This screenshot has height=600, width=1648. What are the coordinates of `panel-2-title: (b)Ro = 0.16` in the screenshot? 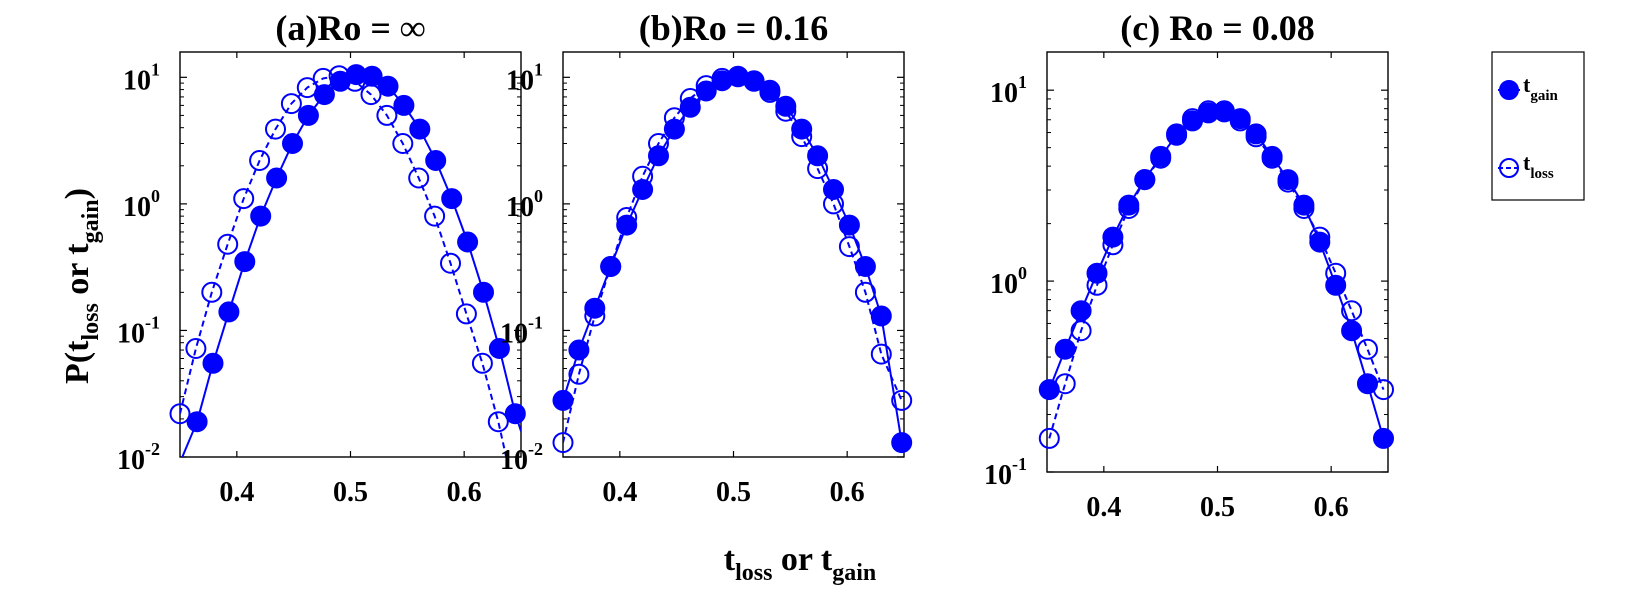 It's located at (734, 28).